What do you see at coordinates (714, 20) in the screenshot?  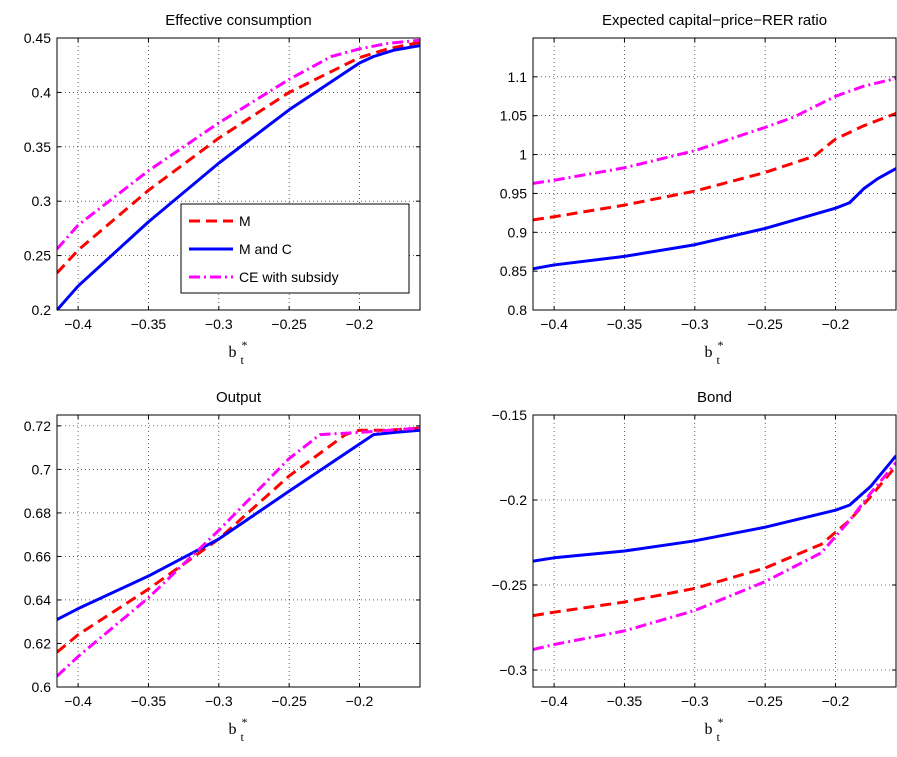 I see `chart-title: Expected capital−price−RER ratio` at bounding box center [714, 20].